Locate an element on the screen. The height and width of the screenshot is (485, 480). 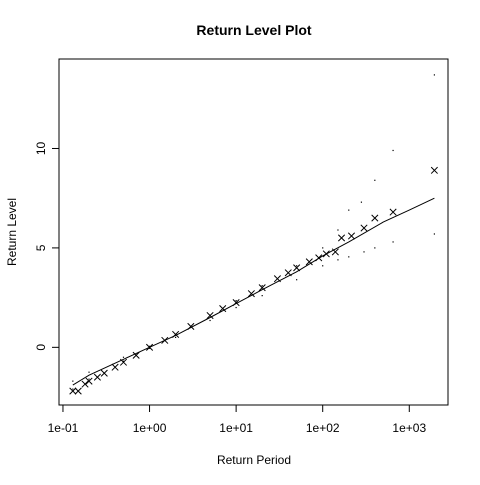
y-tick-label: 0 is located at coordinates (41, 347).